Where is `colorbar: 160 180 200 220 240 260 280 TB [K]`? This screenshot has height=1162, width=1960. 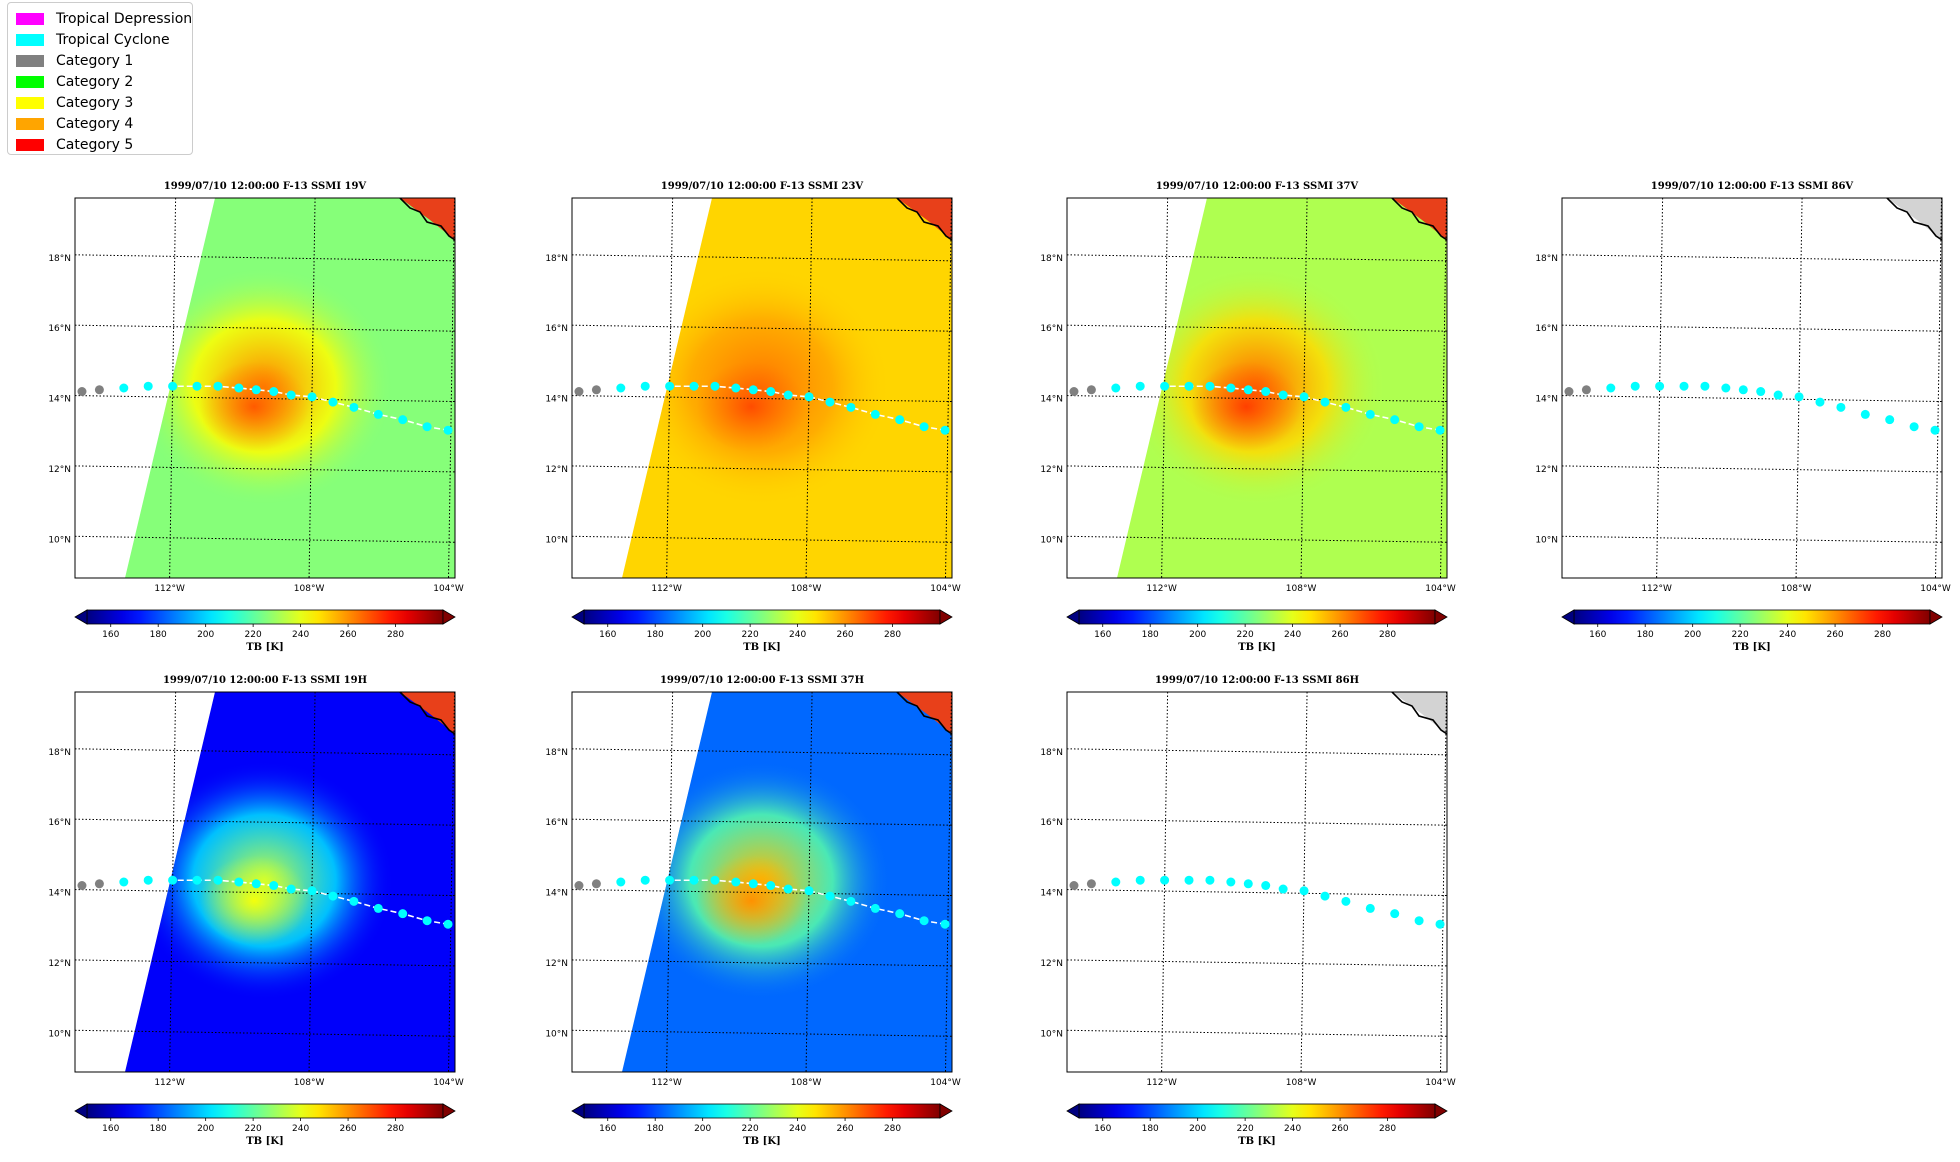
colorbar: 160 180 200 220 240 260 280 TB [K] is located at coordinates (1752, 631).